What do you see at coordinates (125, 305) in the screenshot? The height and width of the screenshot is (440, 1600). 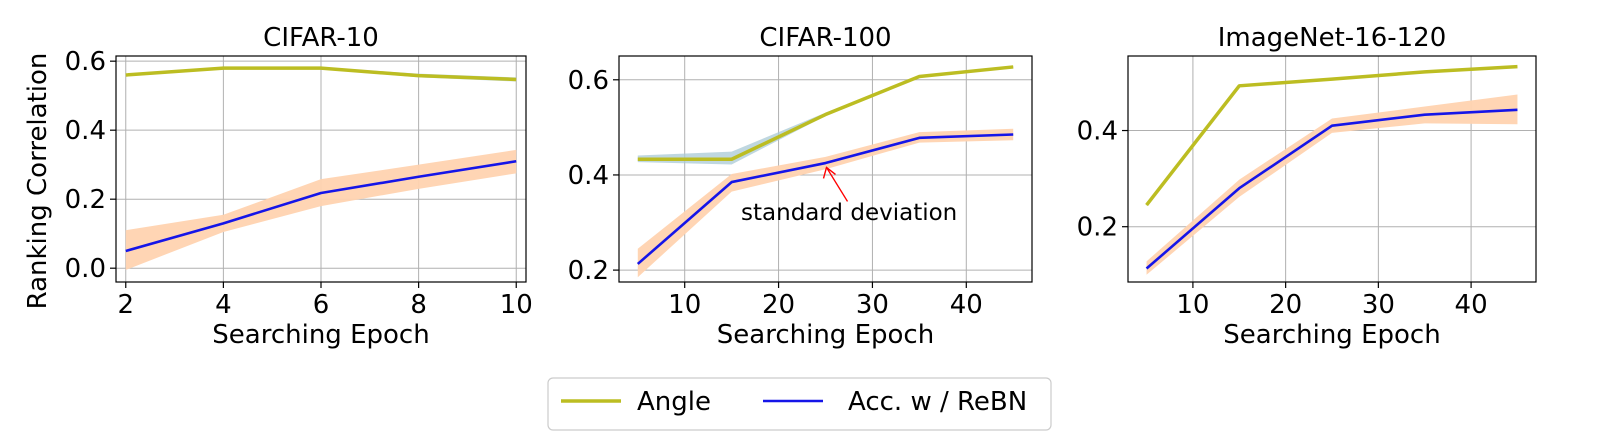 I see `x-tick-label: 2` at bounding box center [125, 305].